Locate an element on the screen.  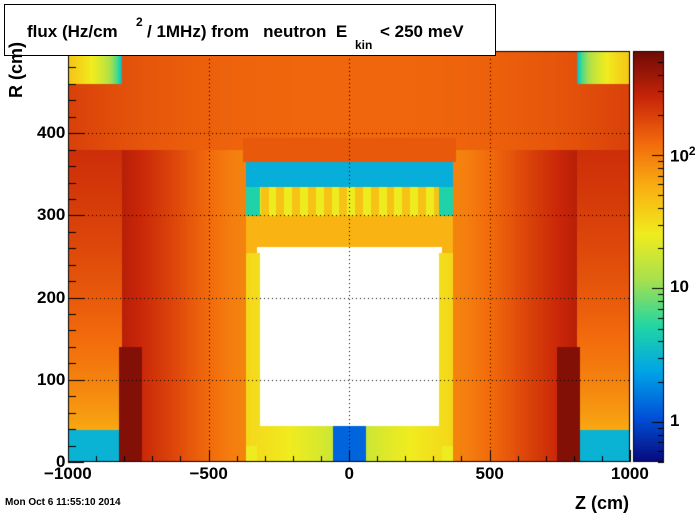
y-tick-label: 0 is located at coordinates (61, 461).